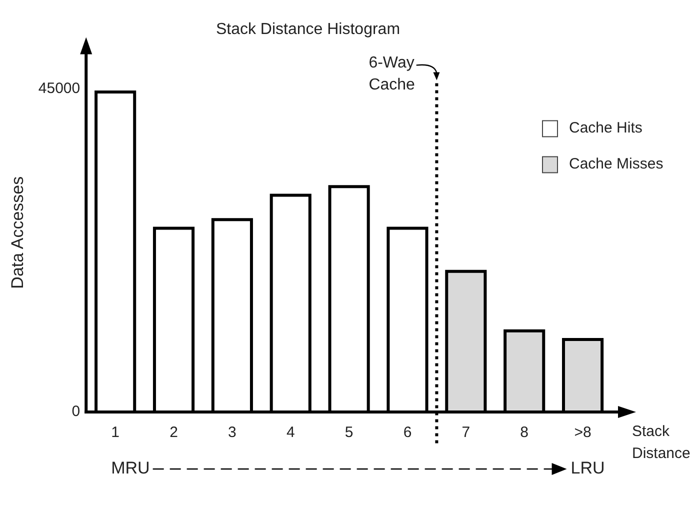 The width and height of the screenshot is (692, 506). Describe the element at coordinates (290, 433) in the screenshot. I see `x-tick-label: 4` at that location.